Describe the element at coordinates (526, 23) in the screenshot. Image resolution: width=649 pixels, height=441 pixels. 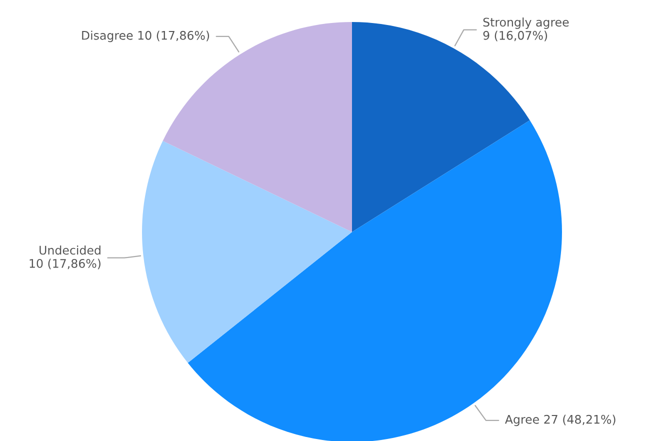
I see `slice-label: Strongly agree` at that location.